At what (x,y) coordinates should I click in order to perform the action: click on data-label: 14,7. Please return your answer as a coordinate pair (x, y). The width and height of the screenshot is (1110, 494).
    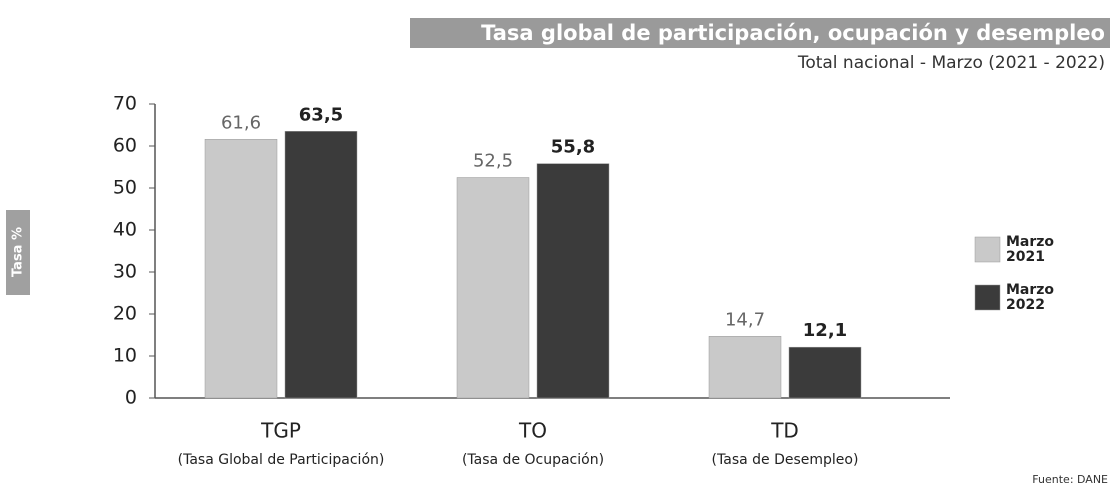
    Looking at the image, I should click on (745, 319).